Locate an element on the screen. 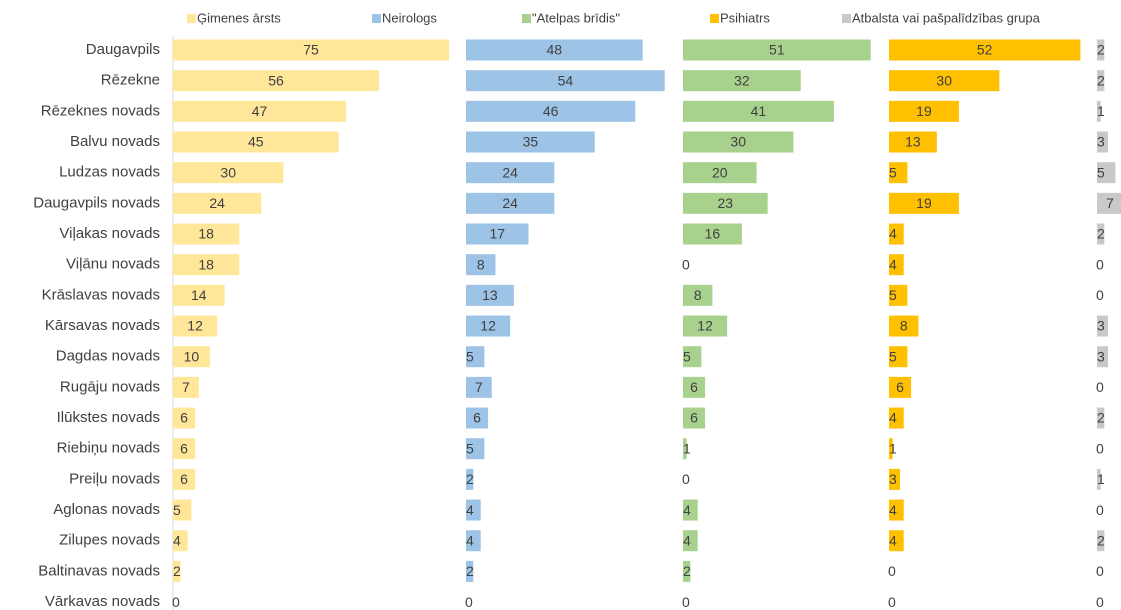 The image size is (1121, 610). value-label: 24 is located at coordinates (217, 203).